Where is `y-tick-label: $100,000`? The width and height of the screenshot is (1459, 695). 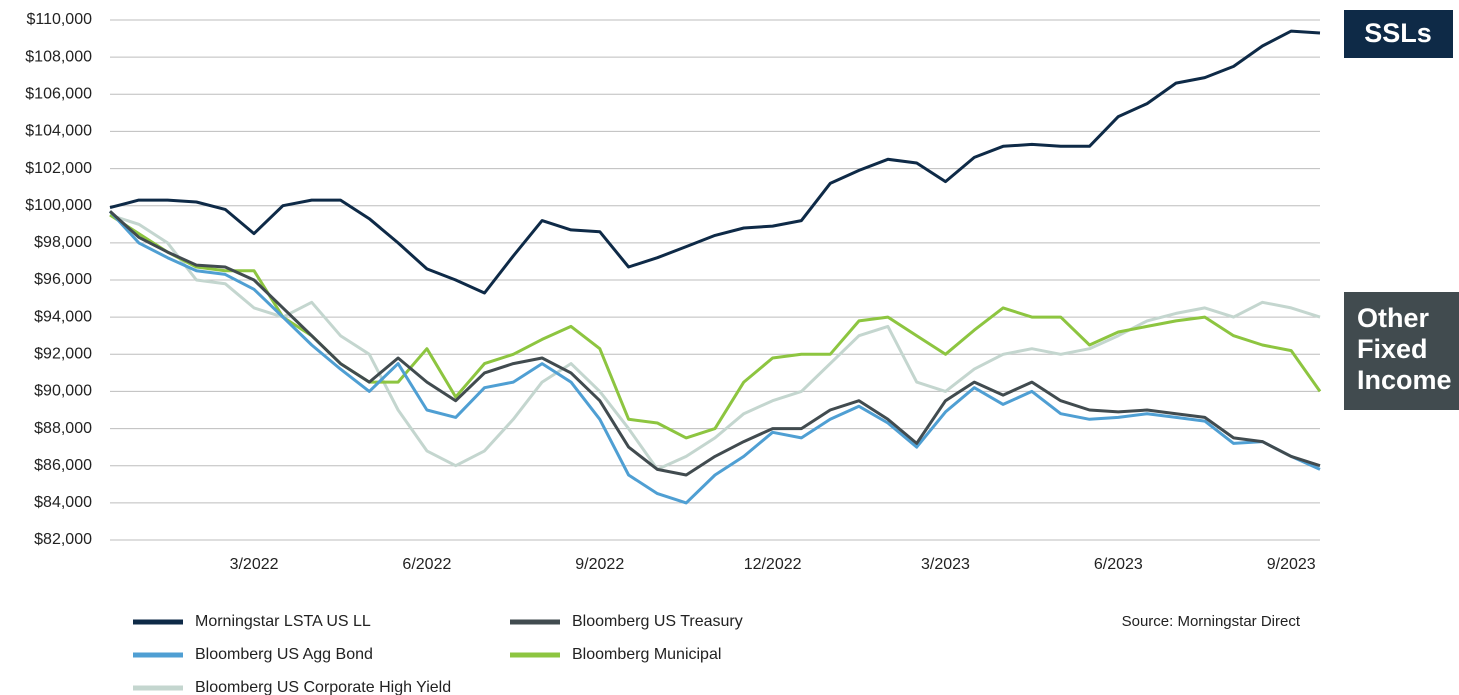 y-tick-label: $100,000 is located at coordinates (58, 205).